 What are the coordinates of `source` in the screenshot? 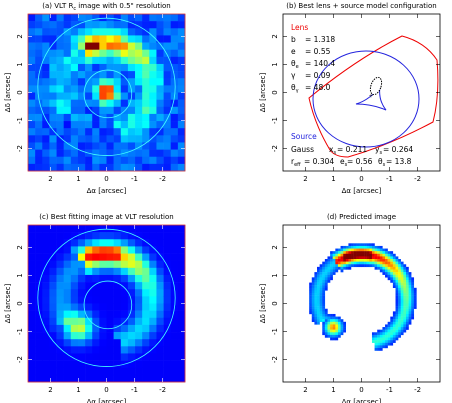 It's located at (376, 86).